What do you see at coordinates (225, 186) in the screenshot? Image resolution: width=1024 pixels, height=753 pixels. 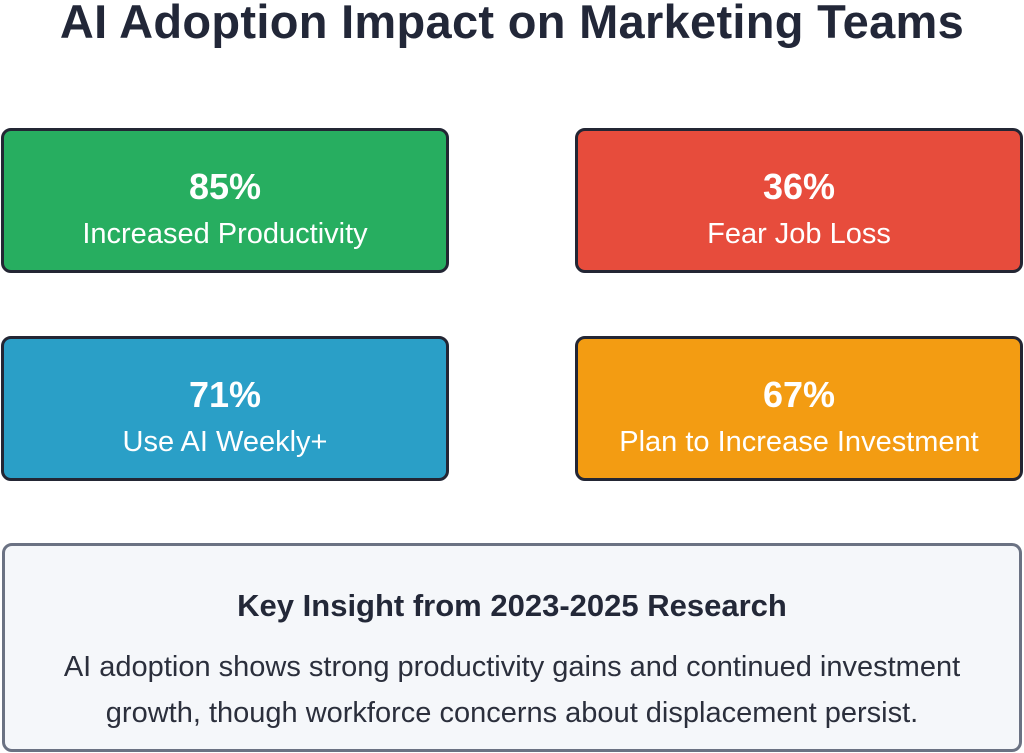 I see `stat-value: 85%` at bounding box center [225, 186].